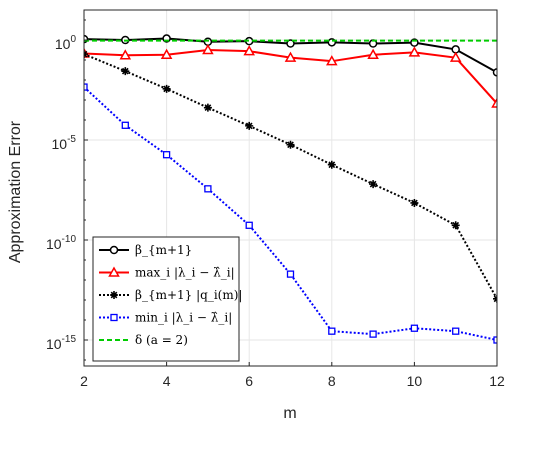 The height and width of the screenshot is (456, 542). I want to click on legend-entry: max_i |λ_i − λ̂_i|, so click(185, 273).